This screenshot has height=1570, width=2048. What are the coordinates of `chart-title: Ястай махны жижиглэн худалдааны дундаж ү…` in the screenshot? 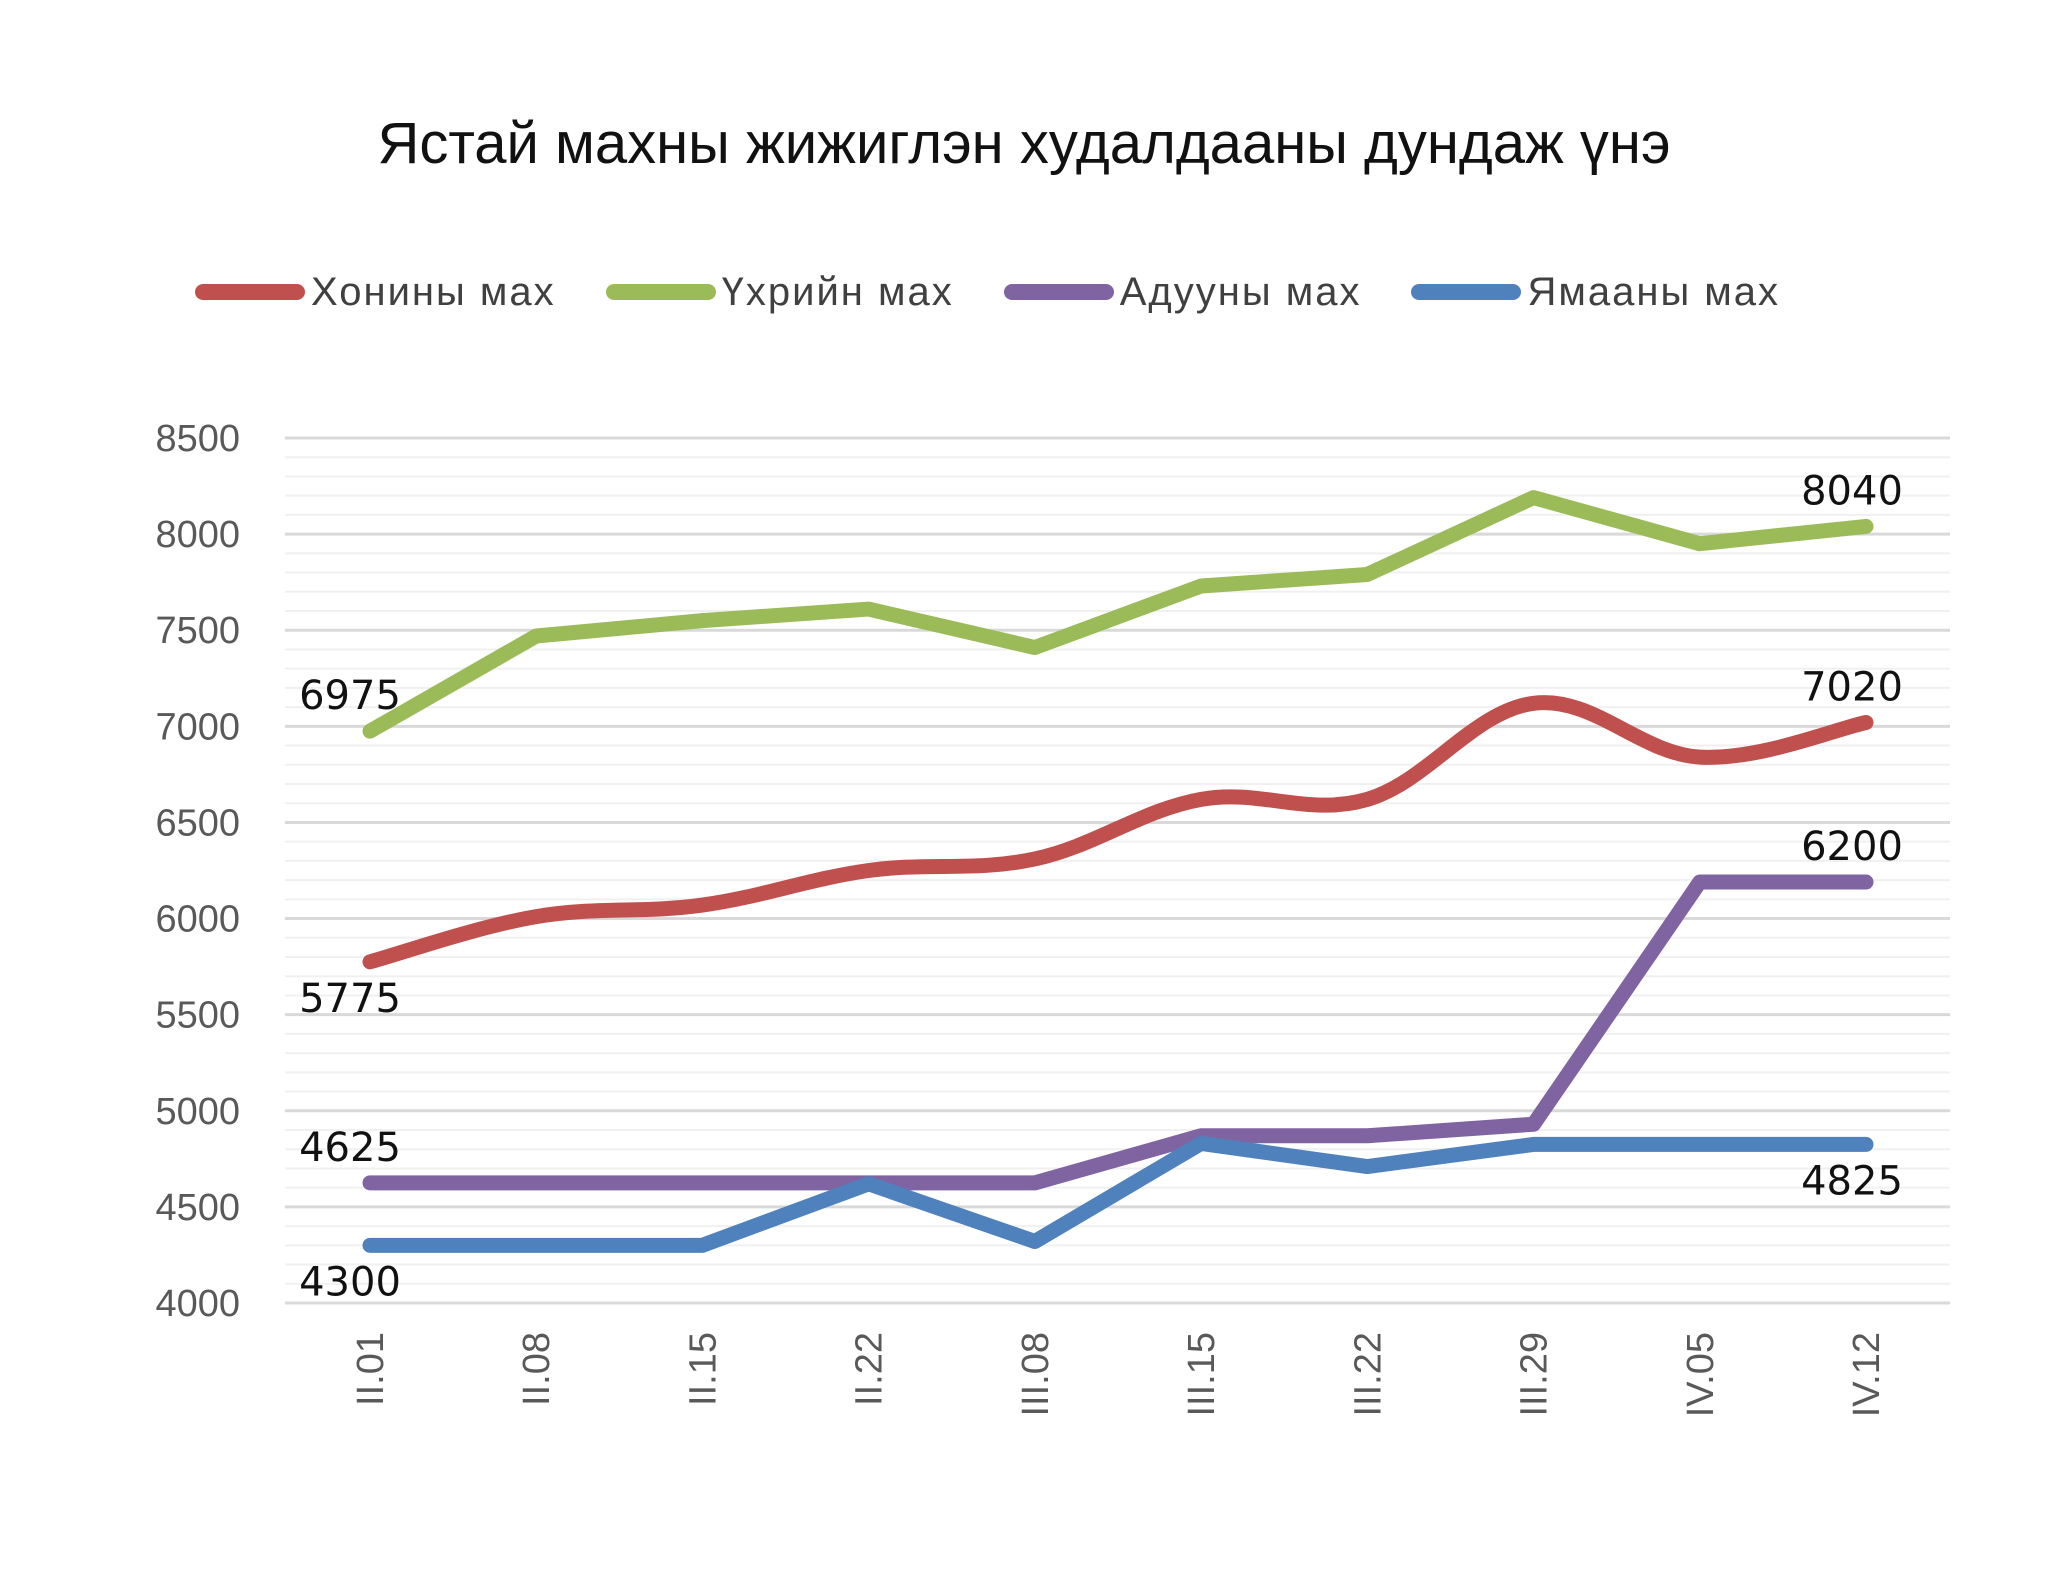 It's located at (1024, 143).